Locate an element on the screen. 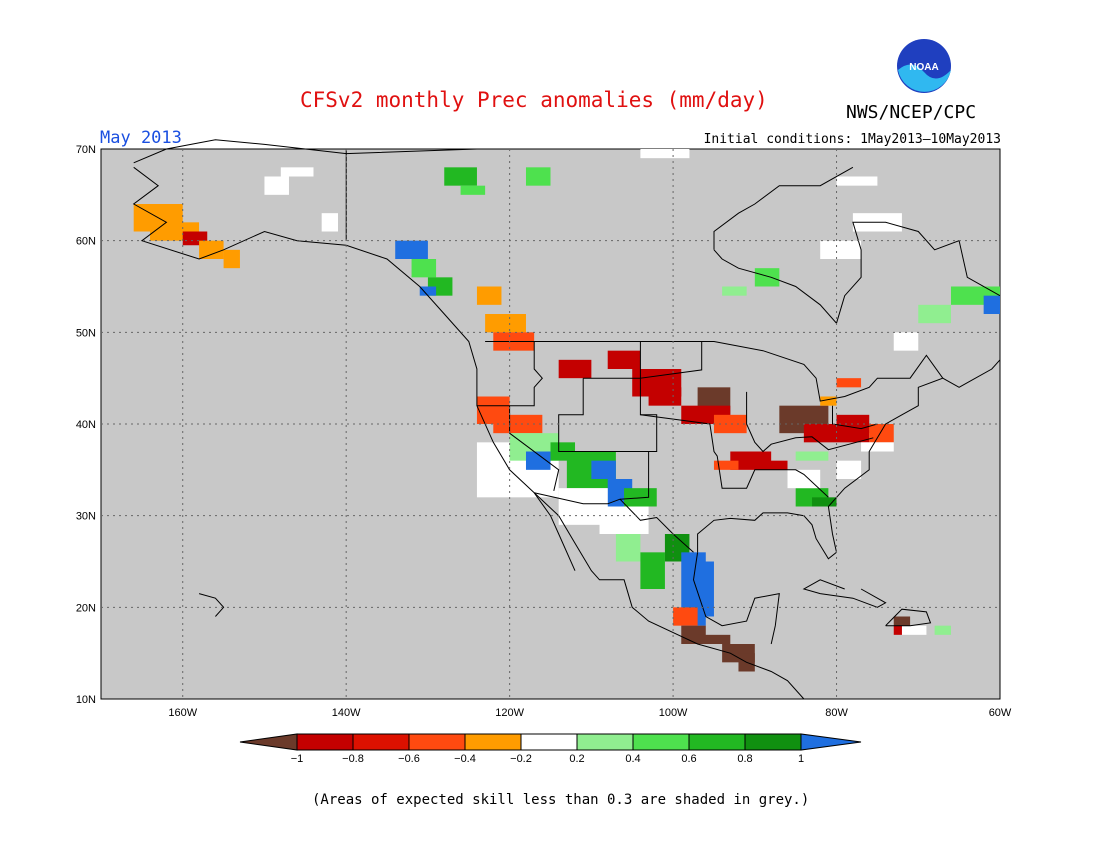 The image size is (1100, 850). latitude-label: 70N is located at coordinates (86, 150).